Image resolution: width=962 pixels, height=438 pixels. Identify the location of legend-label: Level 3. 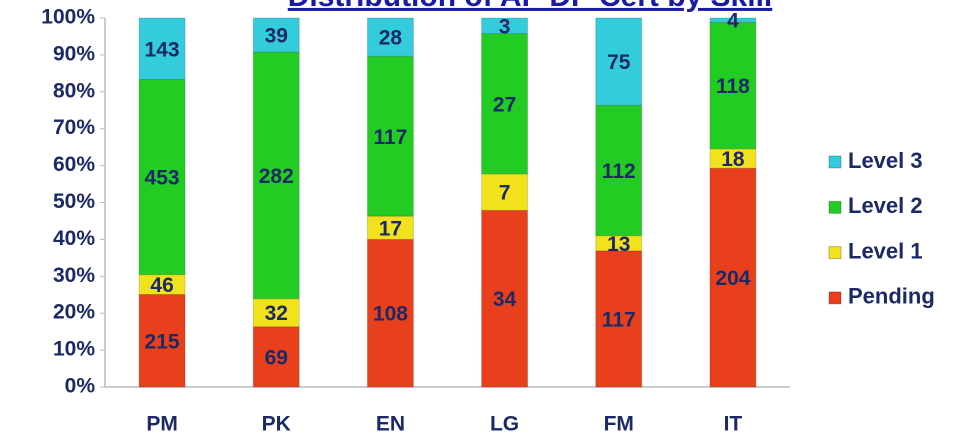
(885, 160).